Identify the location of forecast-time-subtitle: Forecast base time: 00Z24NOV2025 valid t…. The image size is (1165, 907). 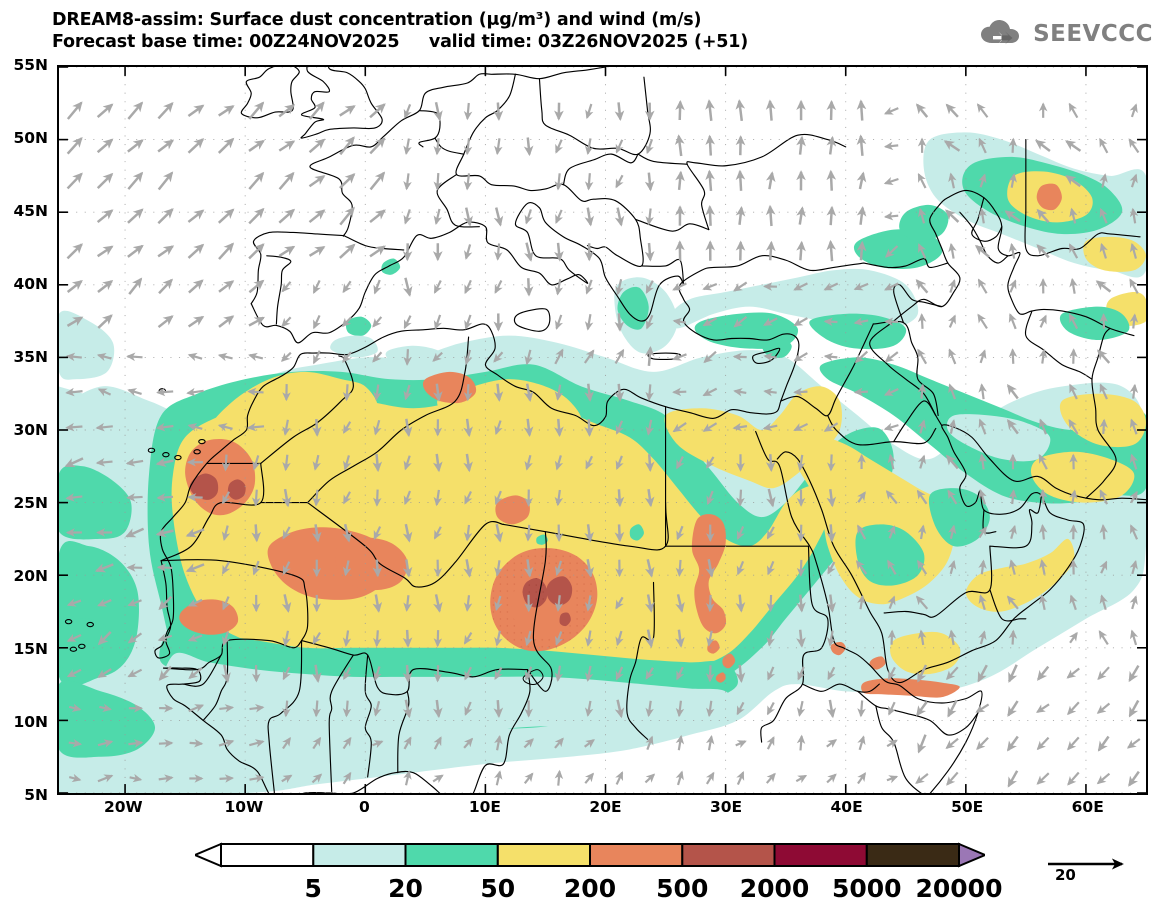
(400, 42).